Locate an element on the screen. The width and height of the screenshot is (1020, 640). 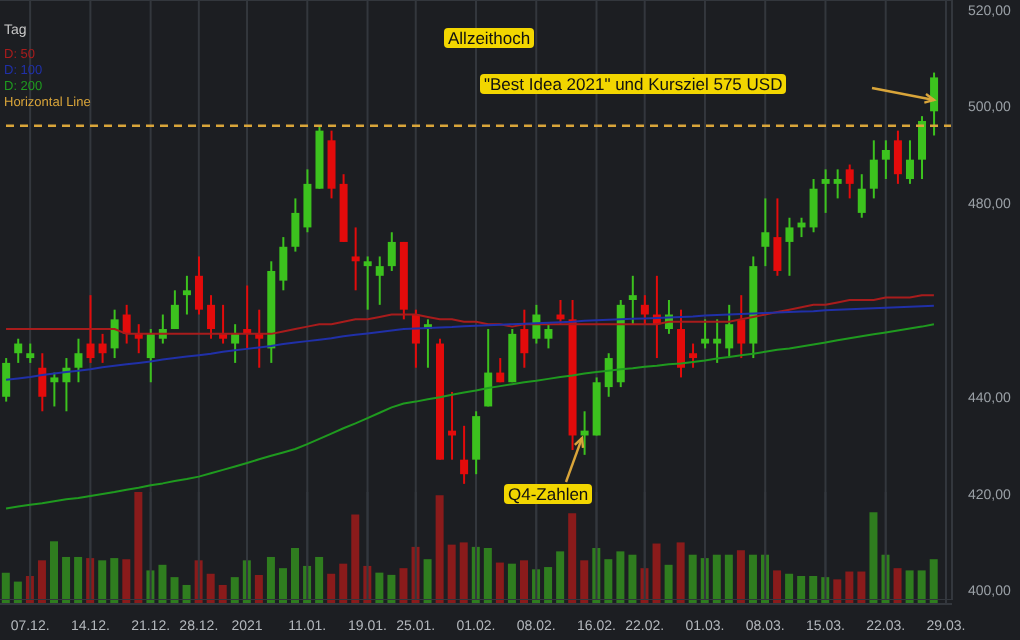
annotation: Allzeithoch is located at coordinates (489, 38).